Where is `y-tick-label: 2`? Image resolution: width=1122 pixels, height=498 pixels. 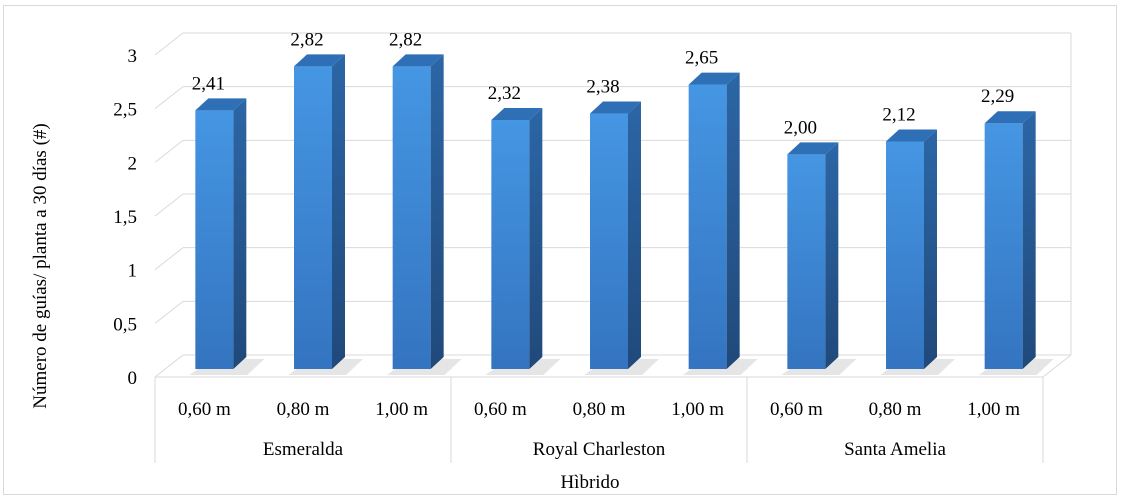 y-tick-label: 2 is located at coordinates (133, 163).